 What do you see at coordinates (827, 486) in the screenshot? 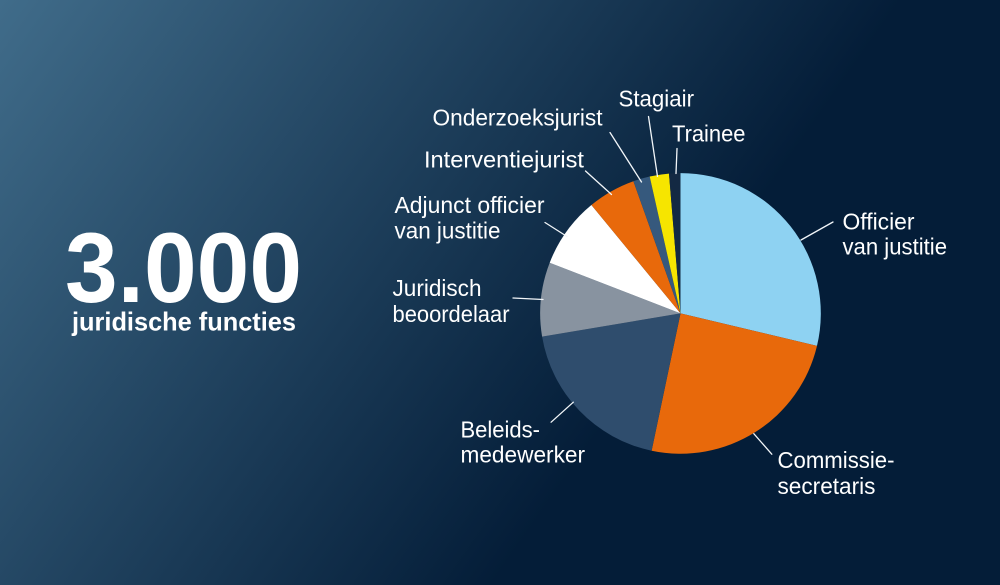
I see `svg-text: secretaris` at bounding box center [827, 486].